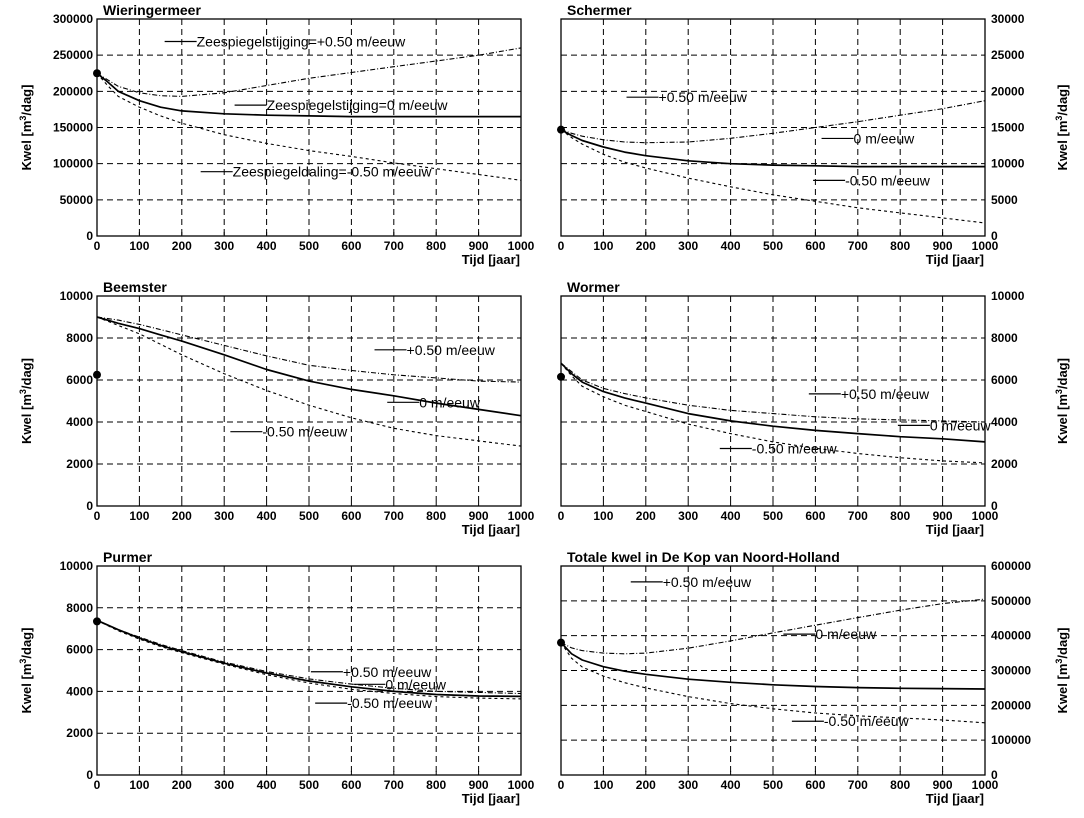 The height and width of the screenshot is (818, 1084). What do you see at coordinates (1004, 200) in the screenshot?
I see `y-tick-label: 5000` at bounding box center [1004, 200].